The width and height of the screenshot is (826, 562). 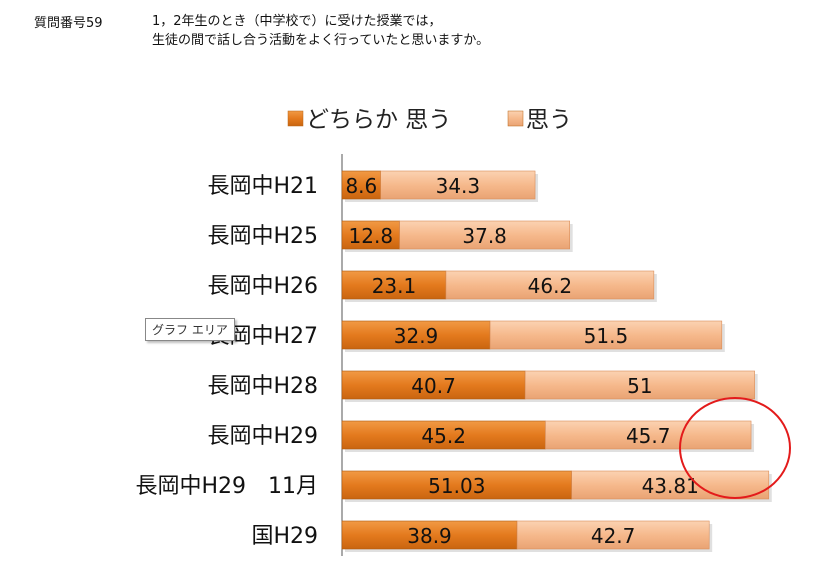 I want to click on question-line-2: 生徒の間で話し合う活動をよく行っていたと思いますか。, so click(x=321, y=40).